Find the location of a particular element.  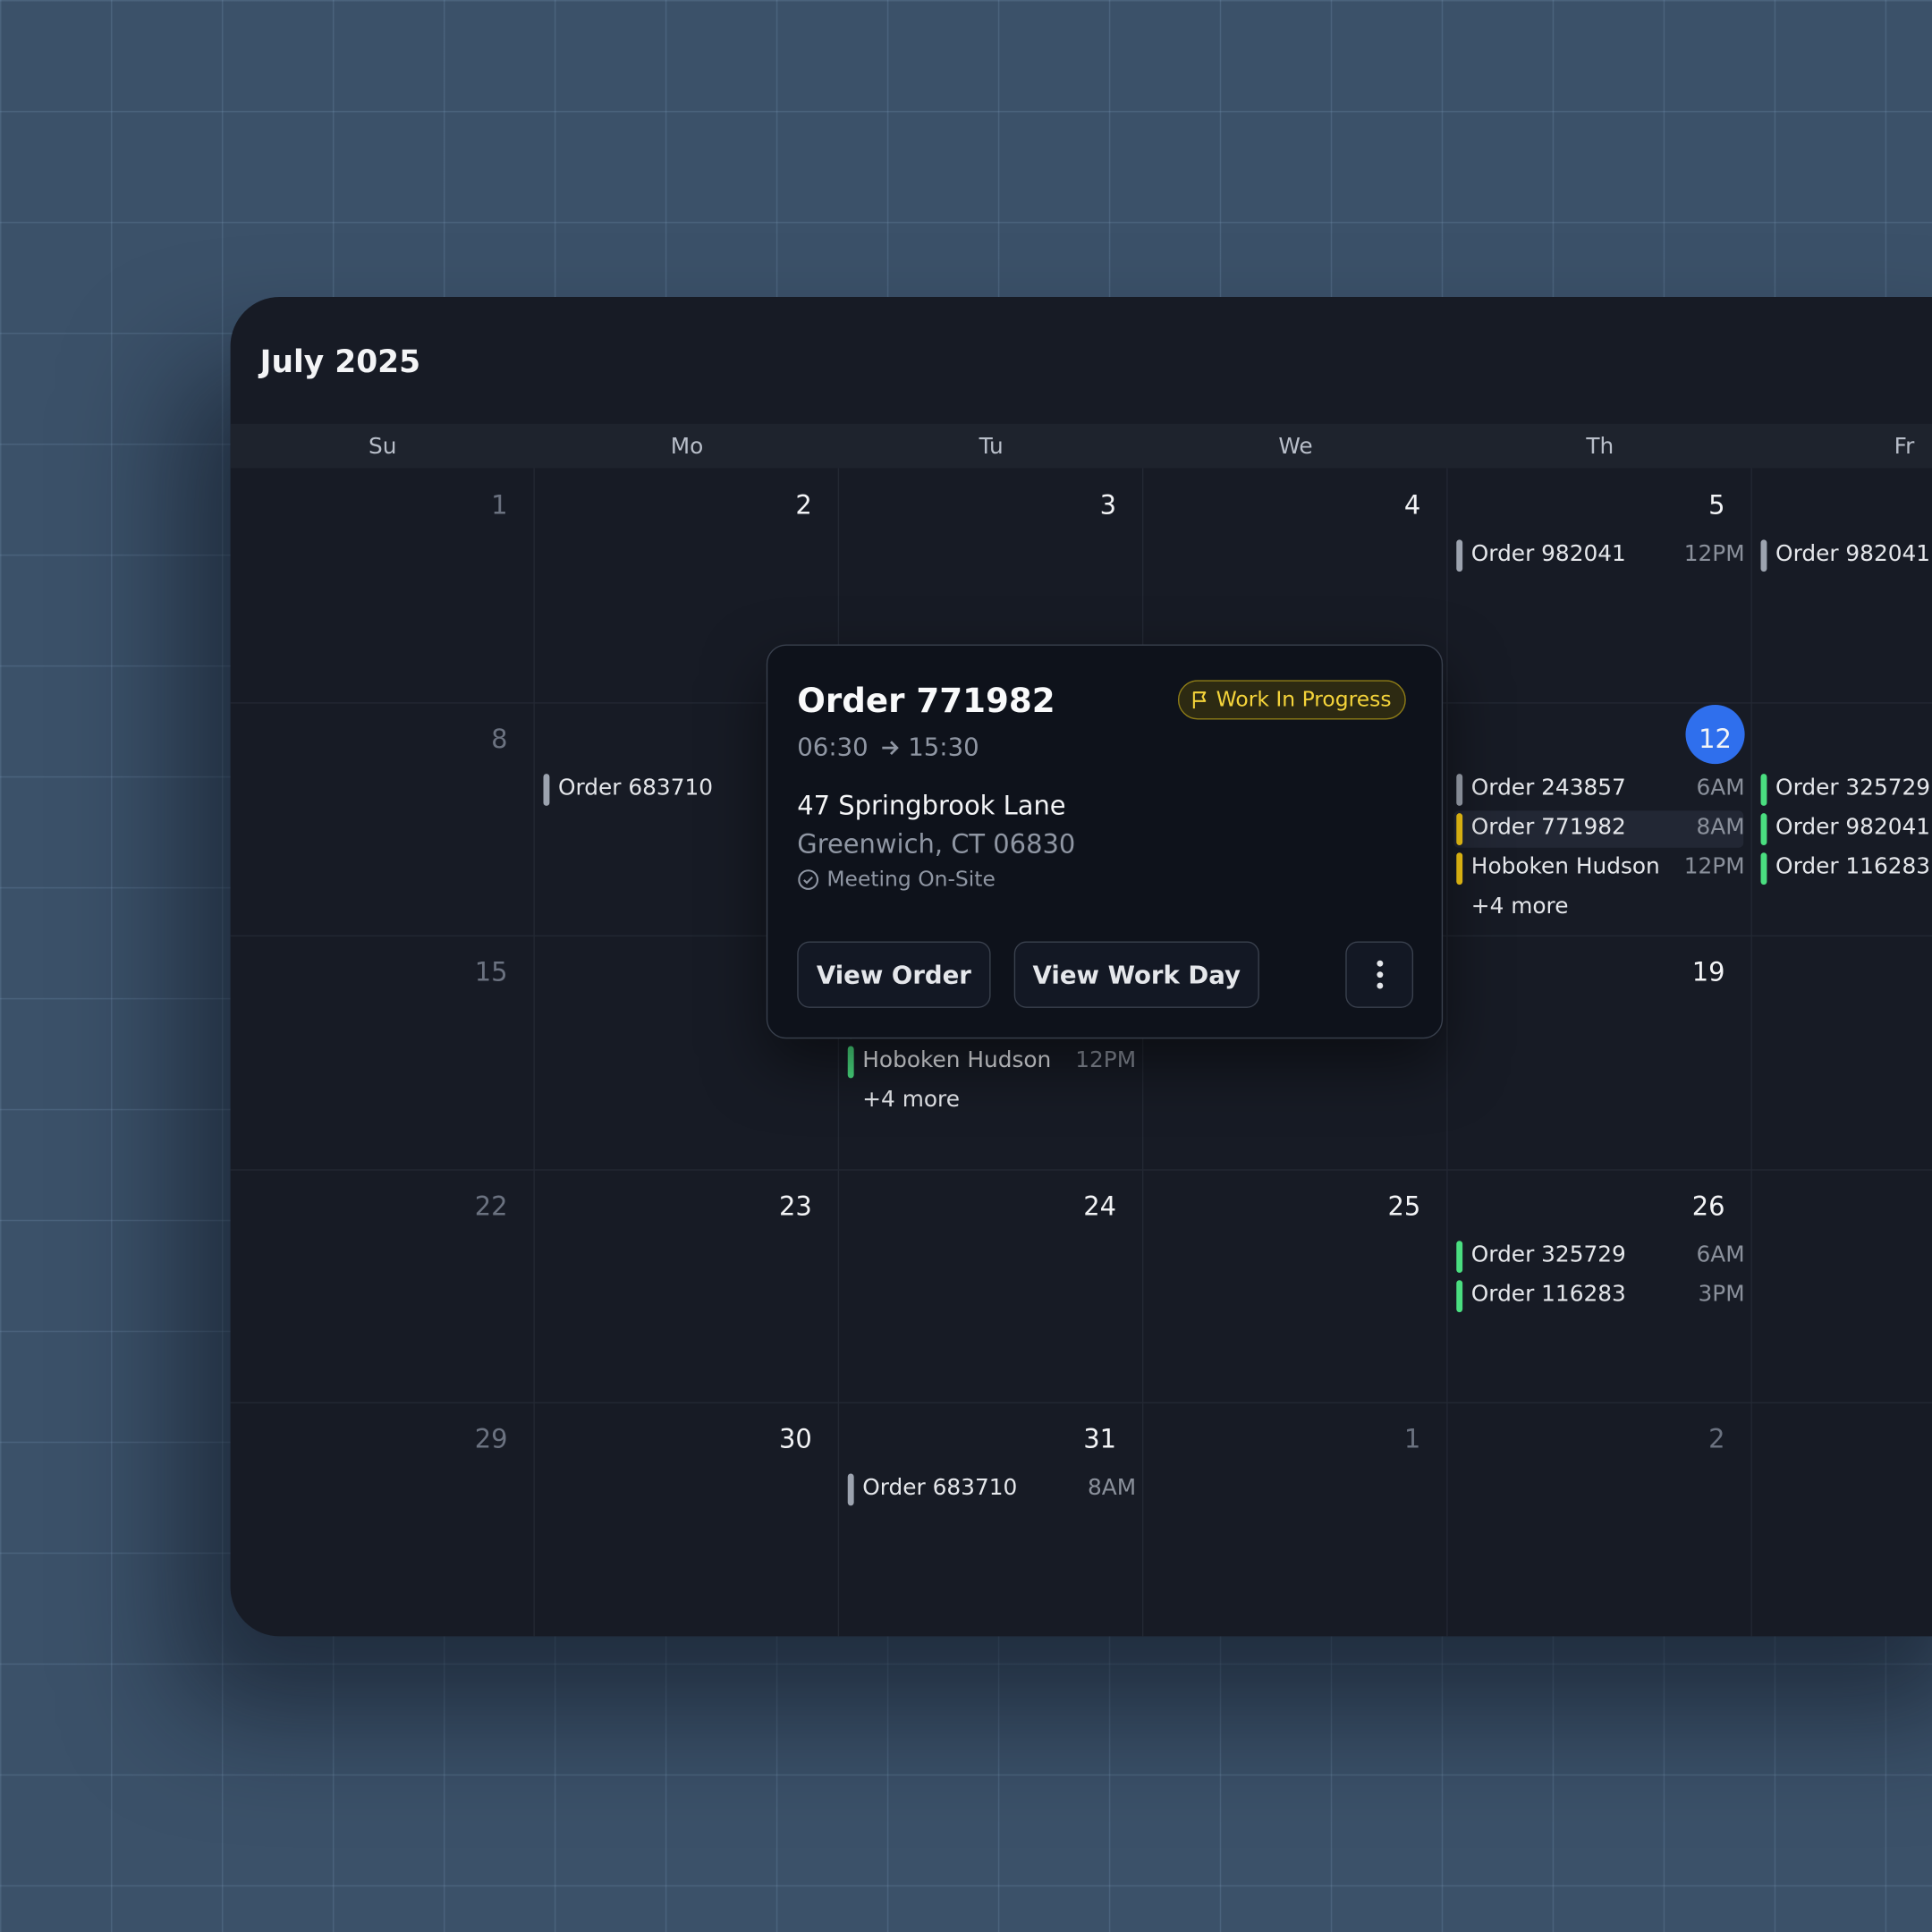

day-number: 4 is located at coordinates (1412, 505).